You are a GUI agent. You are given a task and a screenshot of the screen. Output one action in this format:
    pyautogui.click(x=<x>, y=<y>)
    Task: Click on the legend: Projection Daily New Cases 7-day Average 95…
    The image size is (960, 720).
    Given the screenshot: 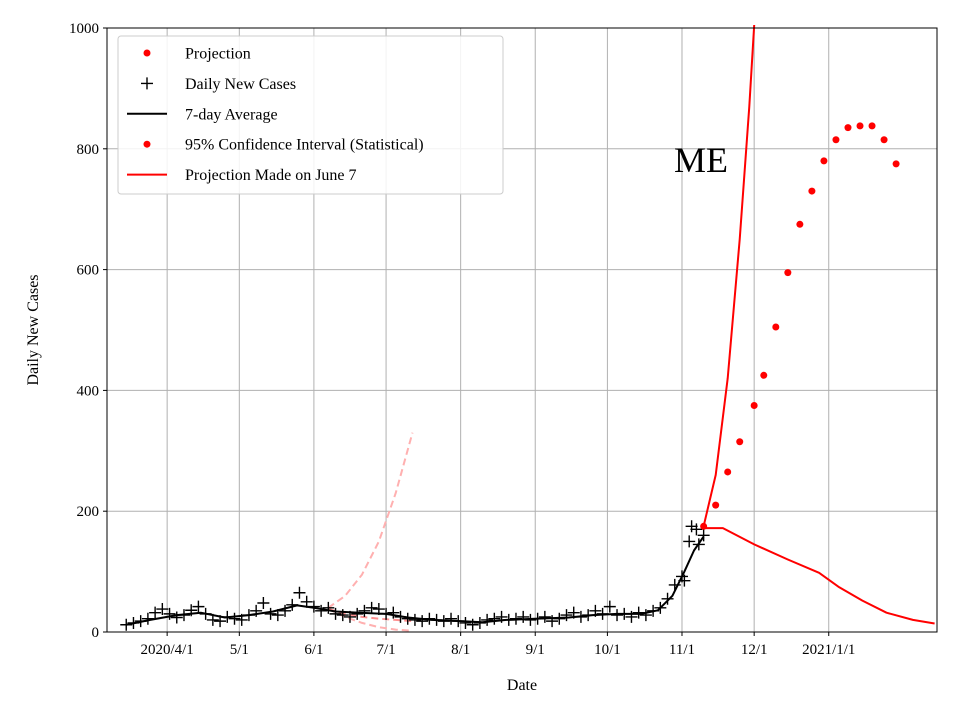 What is the action you would take?
    pyautogui.click(x=310, y=115)
    